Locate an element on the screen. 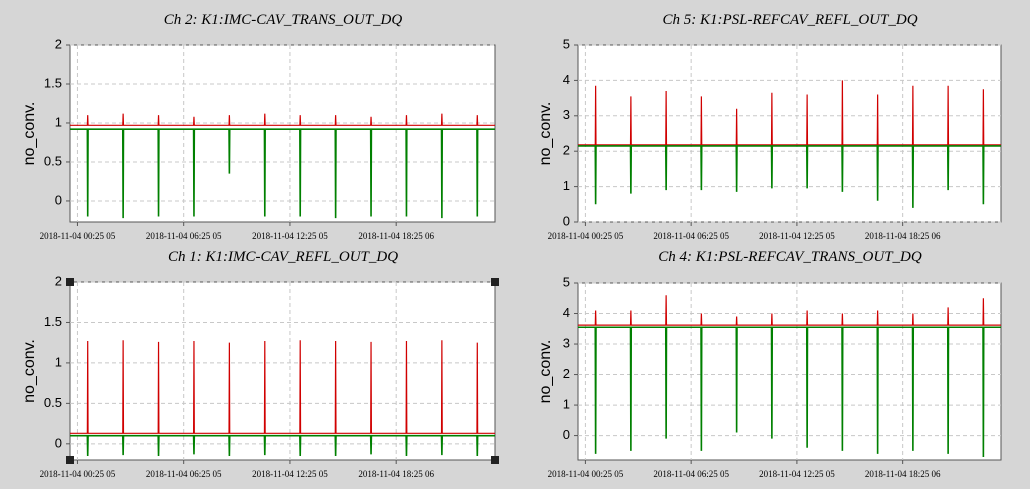 The image size is (1030, 489). chart-title: Ch 4: K1:PSL-REFCAV_TRANS_OUT_DQ is located at coordinates (790, 257).